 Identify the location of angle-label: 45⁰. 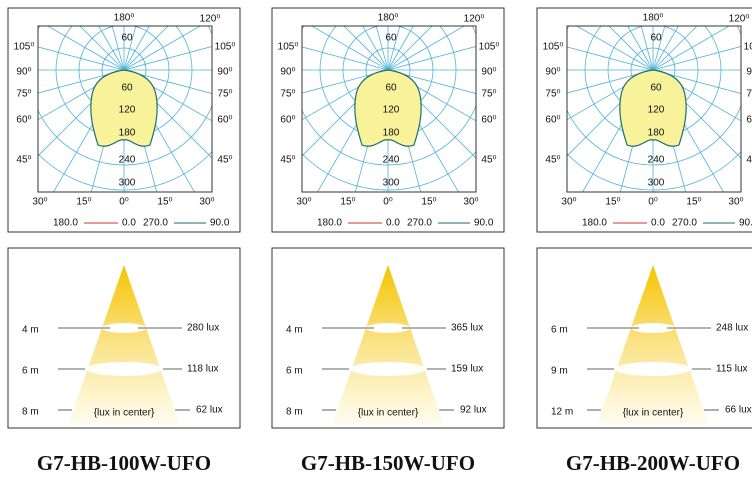
(552, 160).